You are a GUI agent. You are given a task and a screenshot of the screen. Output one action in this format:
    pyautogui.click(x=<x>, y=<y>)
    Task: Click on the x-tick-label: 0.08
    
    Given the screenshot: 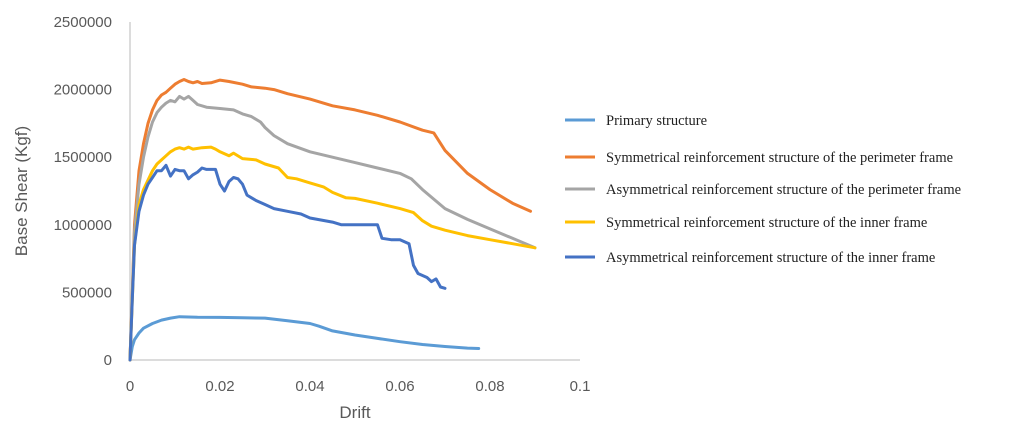 What is the action you would take?
    pyautogui.click(x=489, y=386)
    